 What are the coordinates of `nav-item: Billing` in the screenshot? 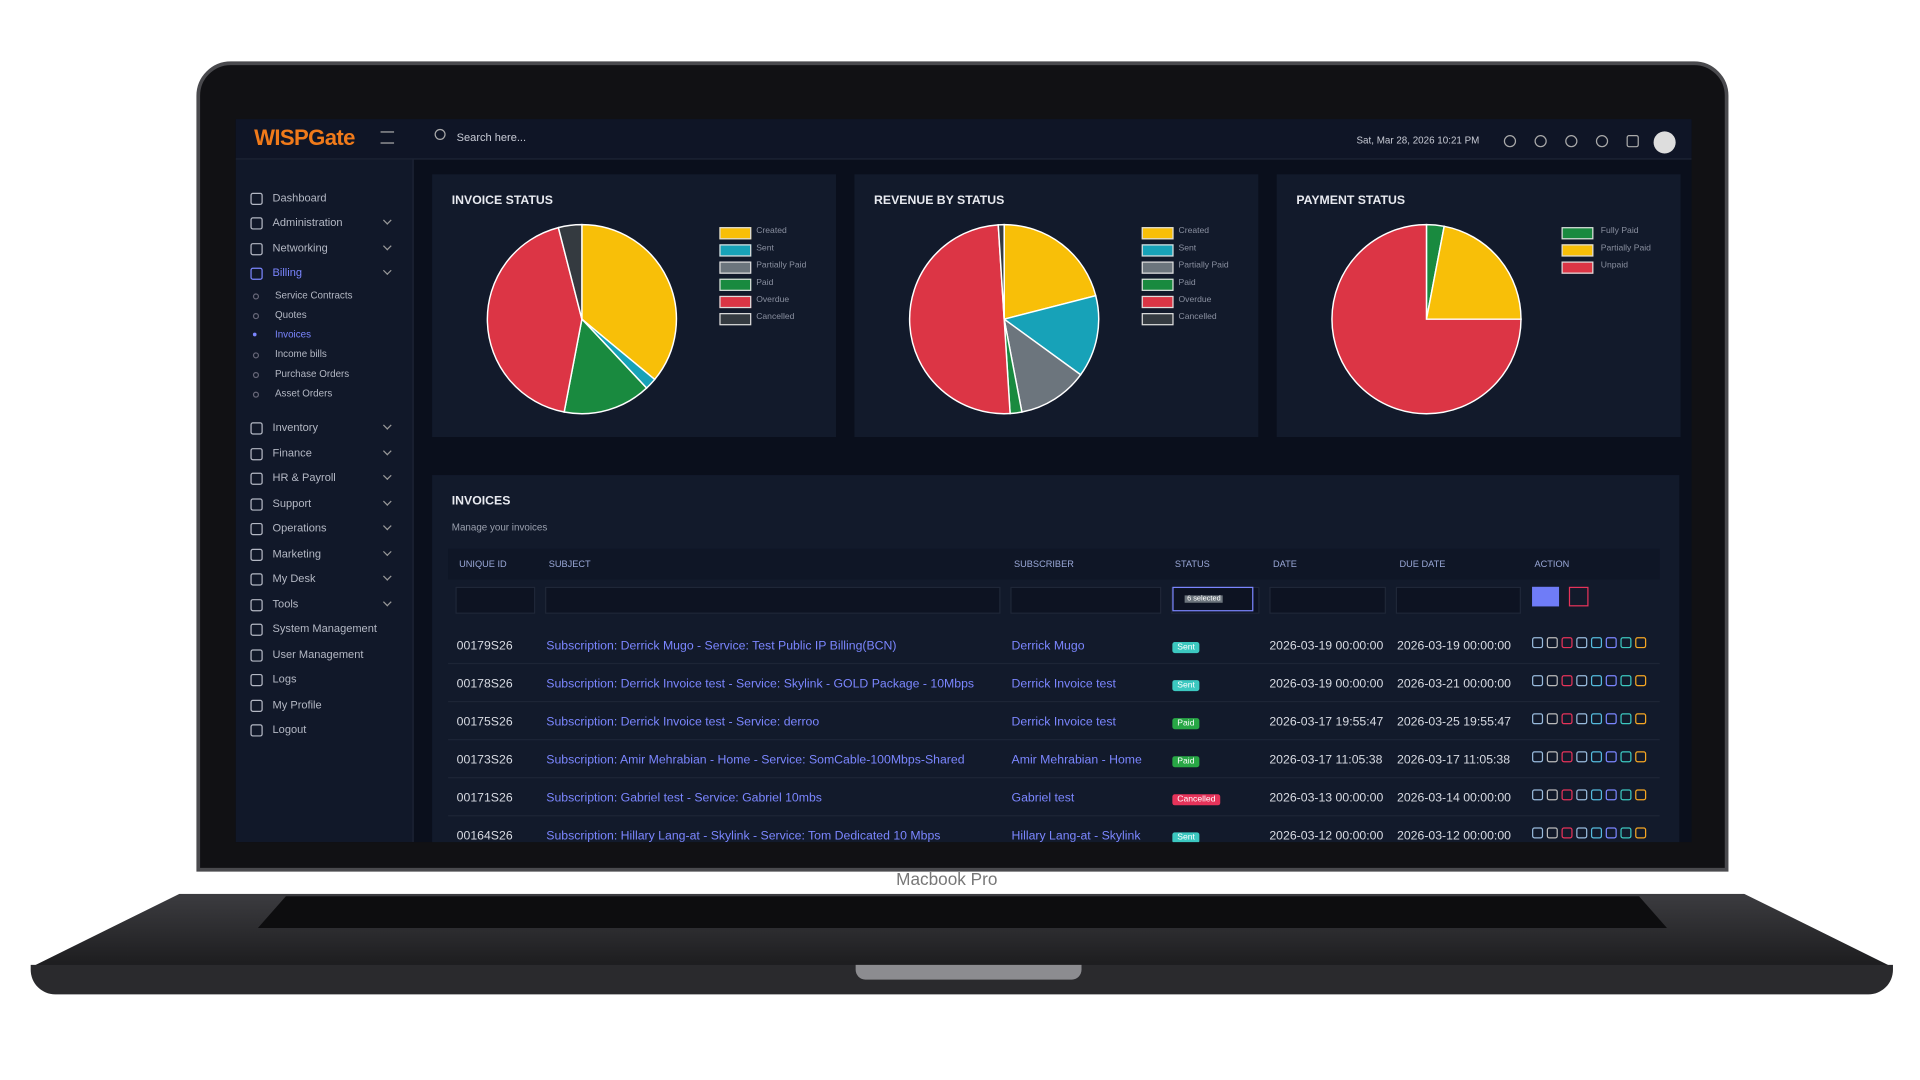 It's located at (287, 272).